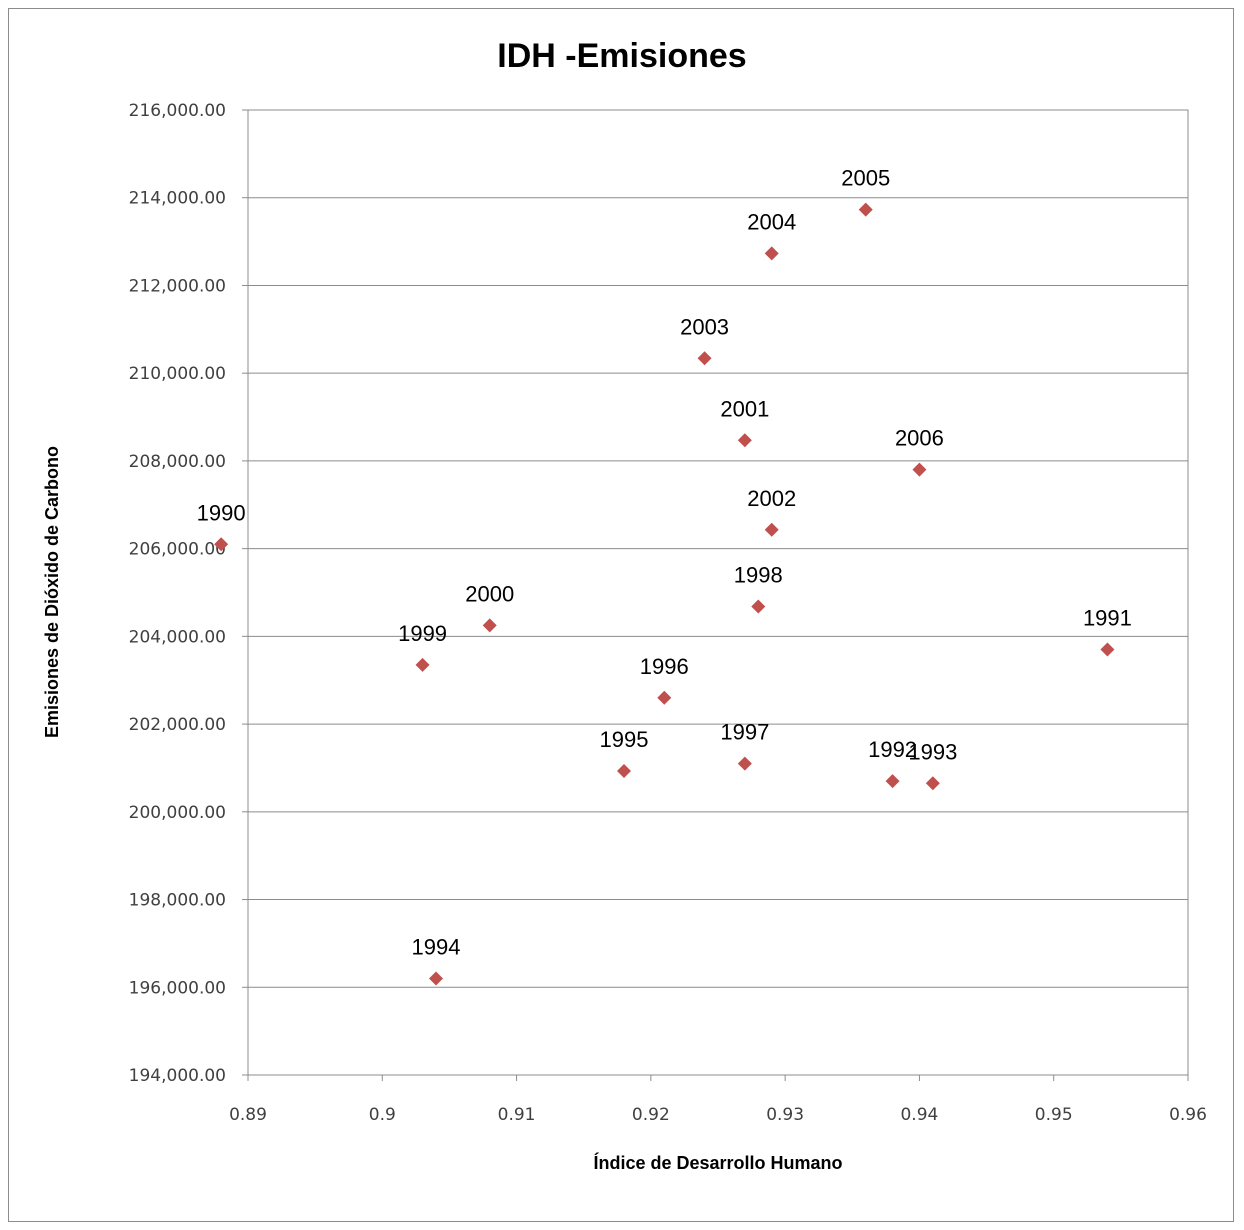  I want to click on y-tick-label: 210,000.00, so click(177, 374).